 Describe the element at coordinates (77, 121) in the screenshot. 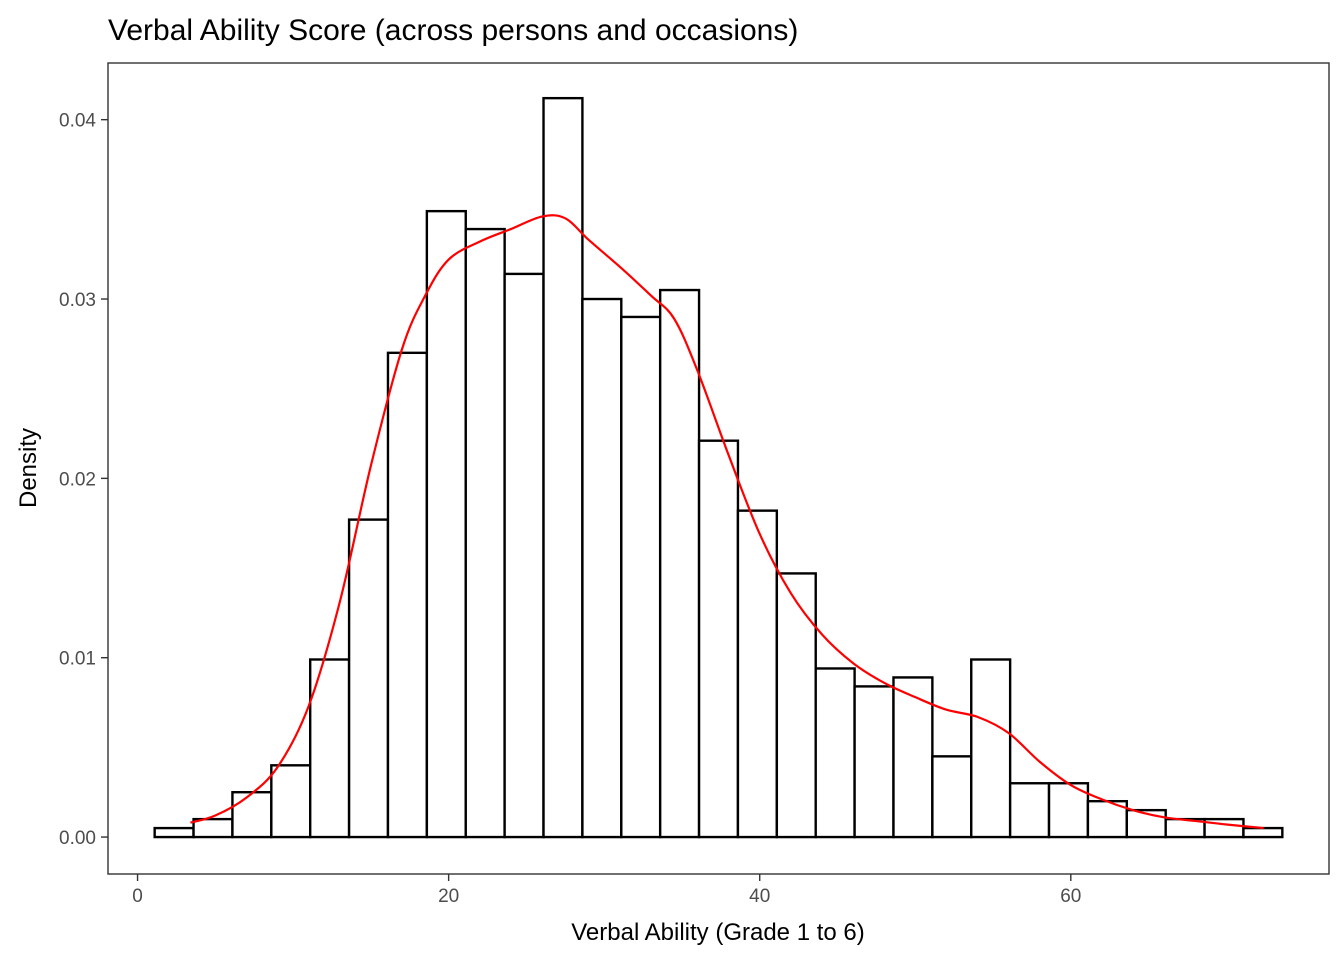

I see `y-tick-label: 0.04` at that location.